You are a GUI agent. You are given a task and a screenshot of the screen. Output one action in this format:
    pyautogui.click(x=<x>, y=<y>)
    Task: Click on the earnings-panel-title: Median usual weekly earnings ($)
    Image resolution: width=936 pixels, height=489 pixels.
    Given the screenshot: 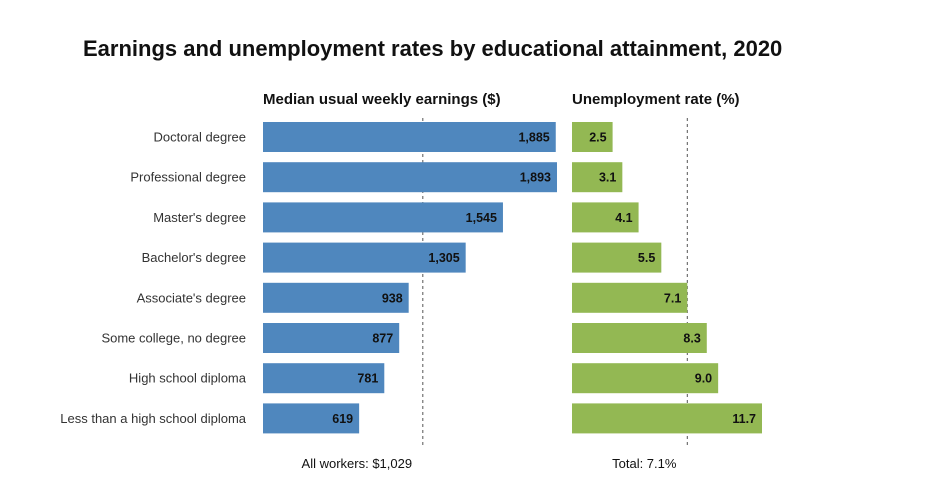 What is the action you would take?
    pyautogui.click(x=382, y=99)
    